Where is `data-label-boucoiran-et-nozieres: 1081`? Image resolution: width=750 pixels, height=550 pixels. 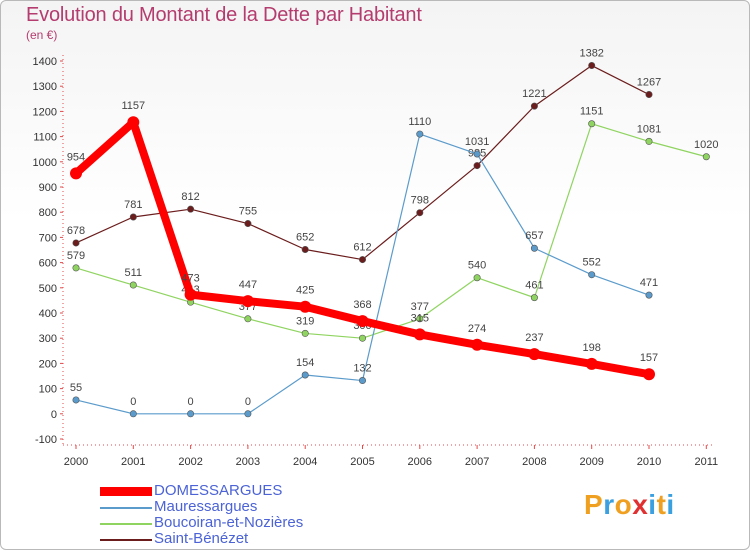
data-label-boucoiran-et-nozieres: 1081 is located at coordinates (649, 129).